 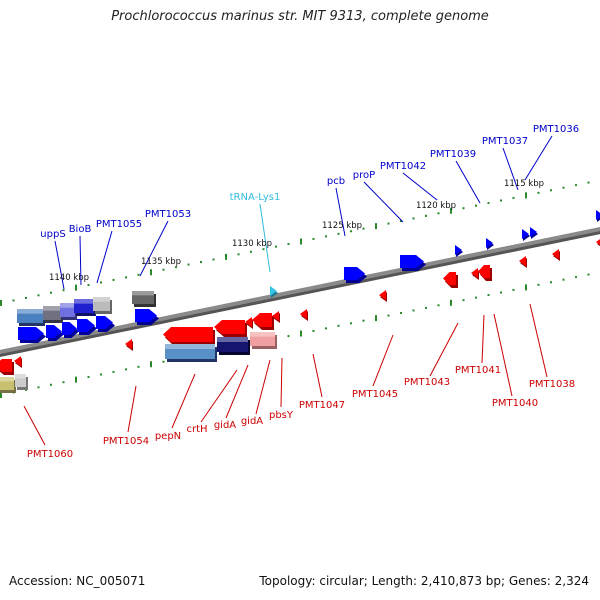 I want to click on gene-label: PMT1038, so click(x=552, y=384).